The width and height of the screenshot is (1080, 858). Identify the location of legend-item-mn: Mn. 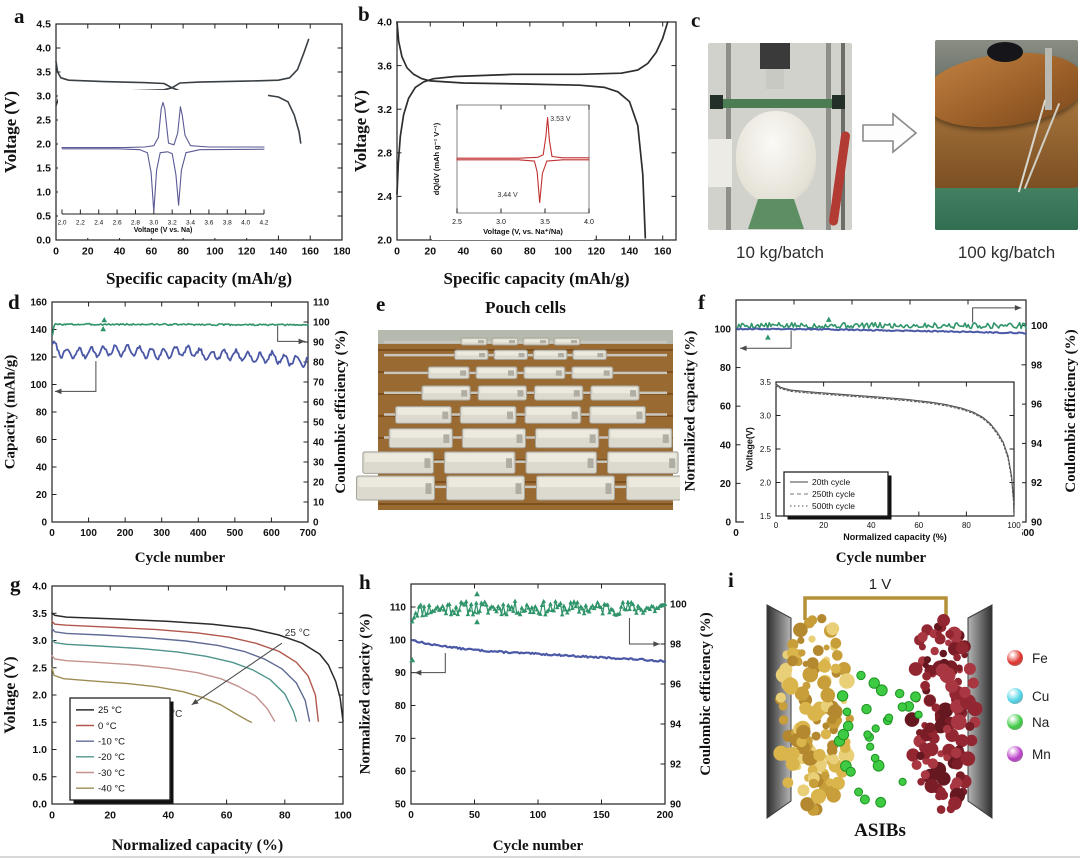
(1029, 754).